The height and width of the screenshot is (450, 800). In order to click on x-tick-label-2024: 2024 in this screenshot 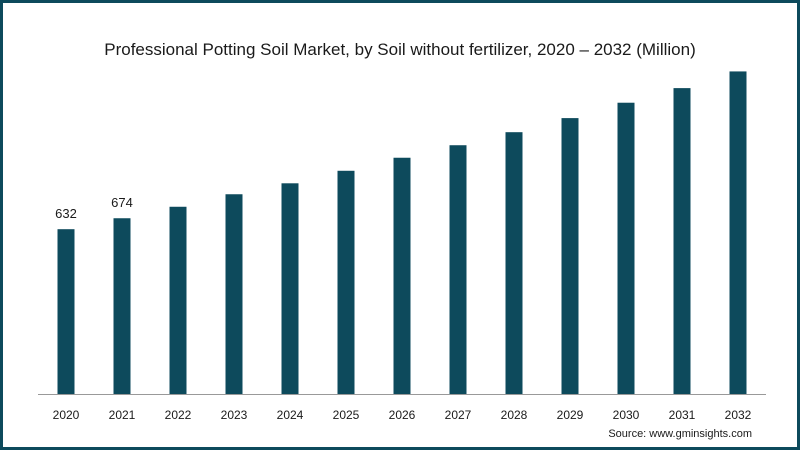, I will do `click(290, 415)`.